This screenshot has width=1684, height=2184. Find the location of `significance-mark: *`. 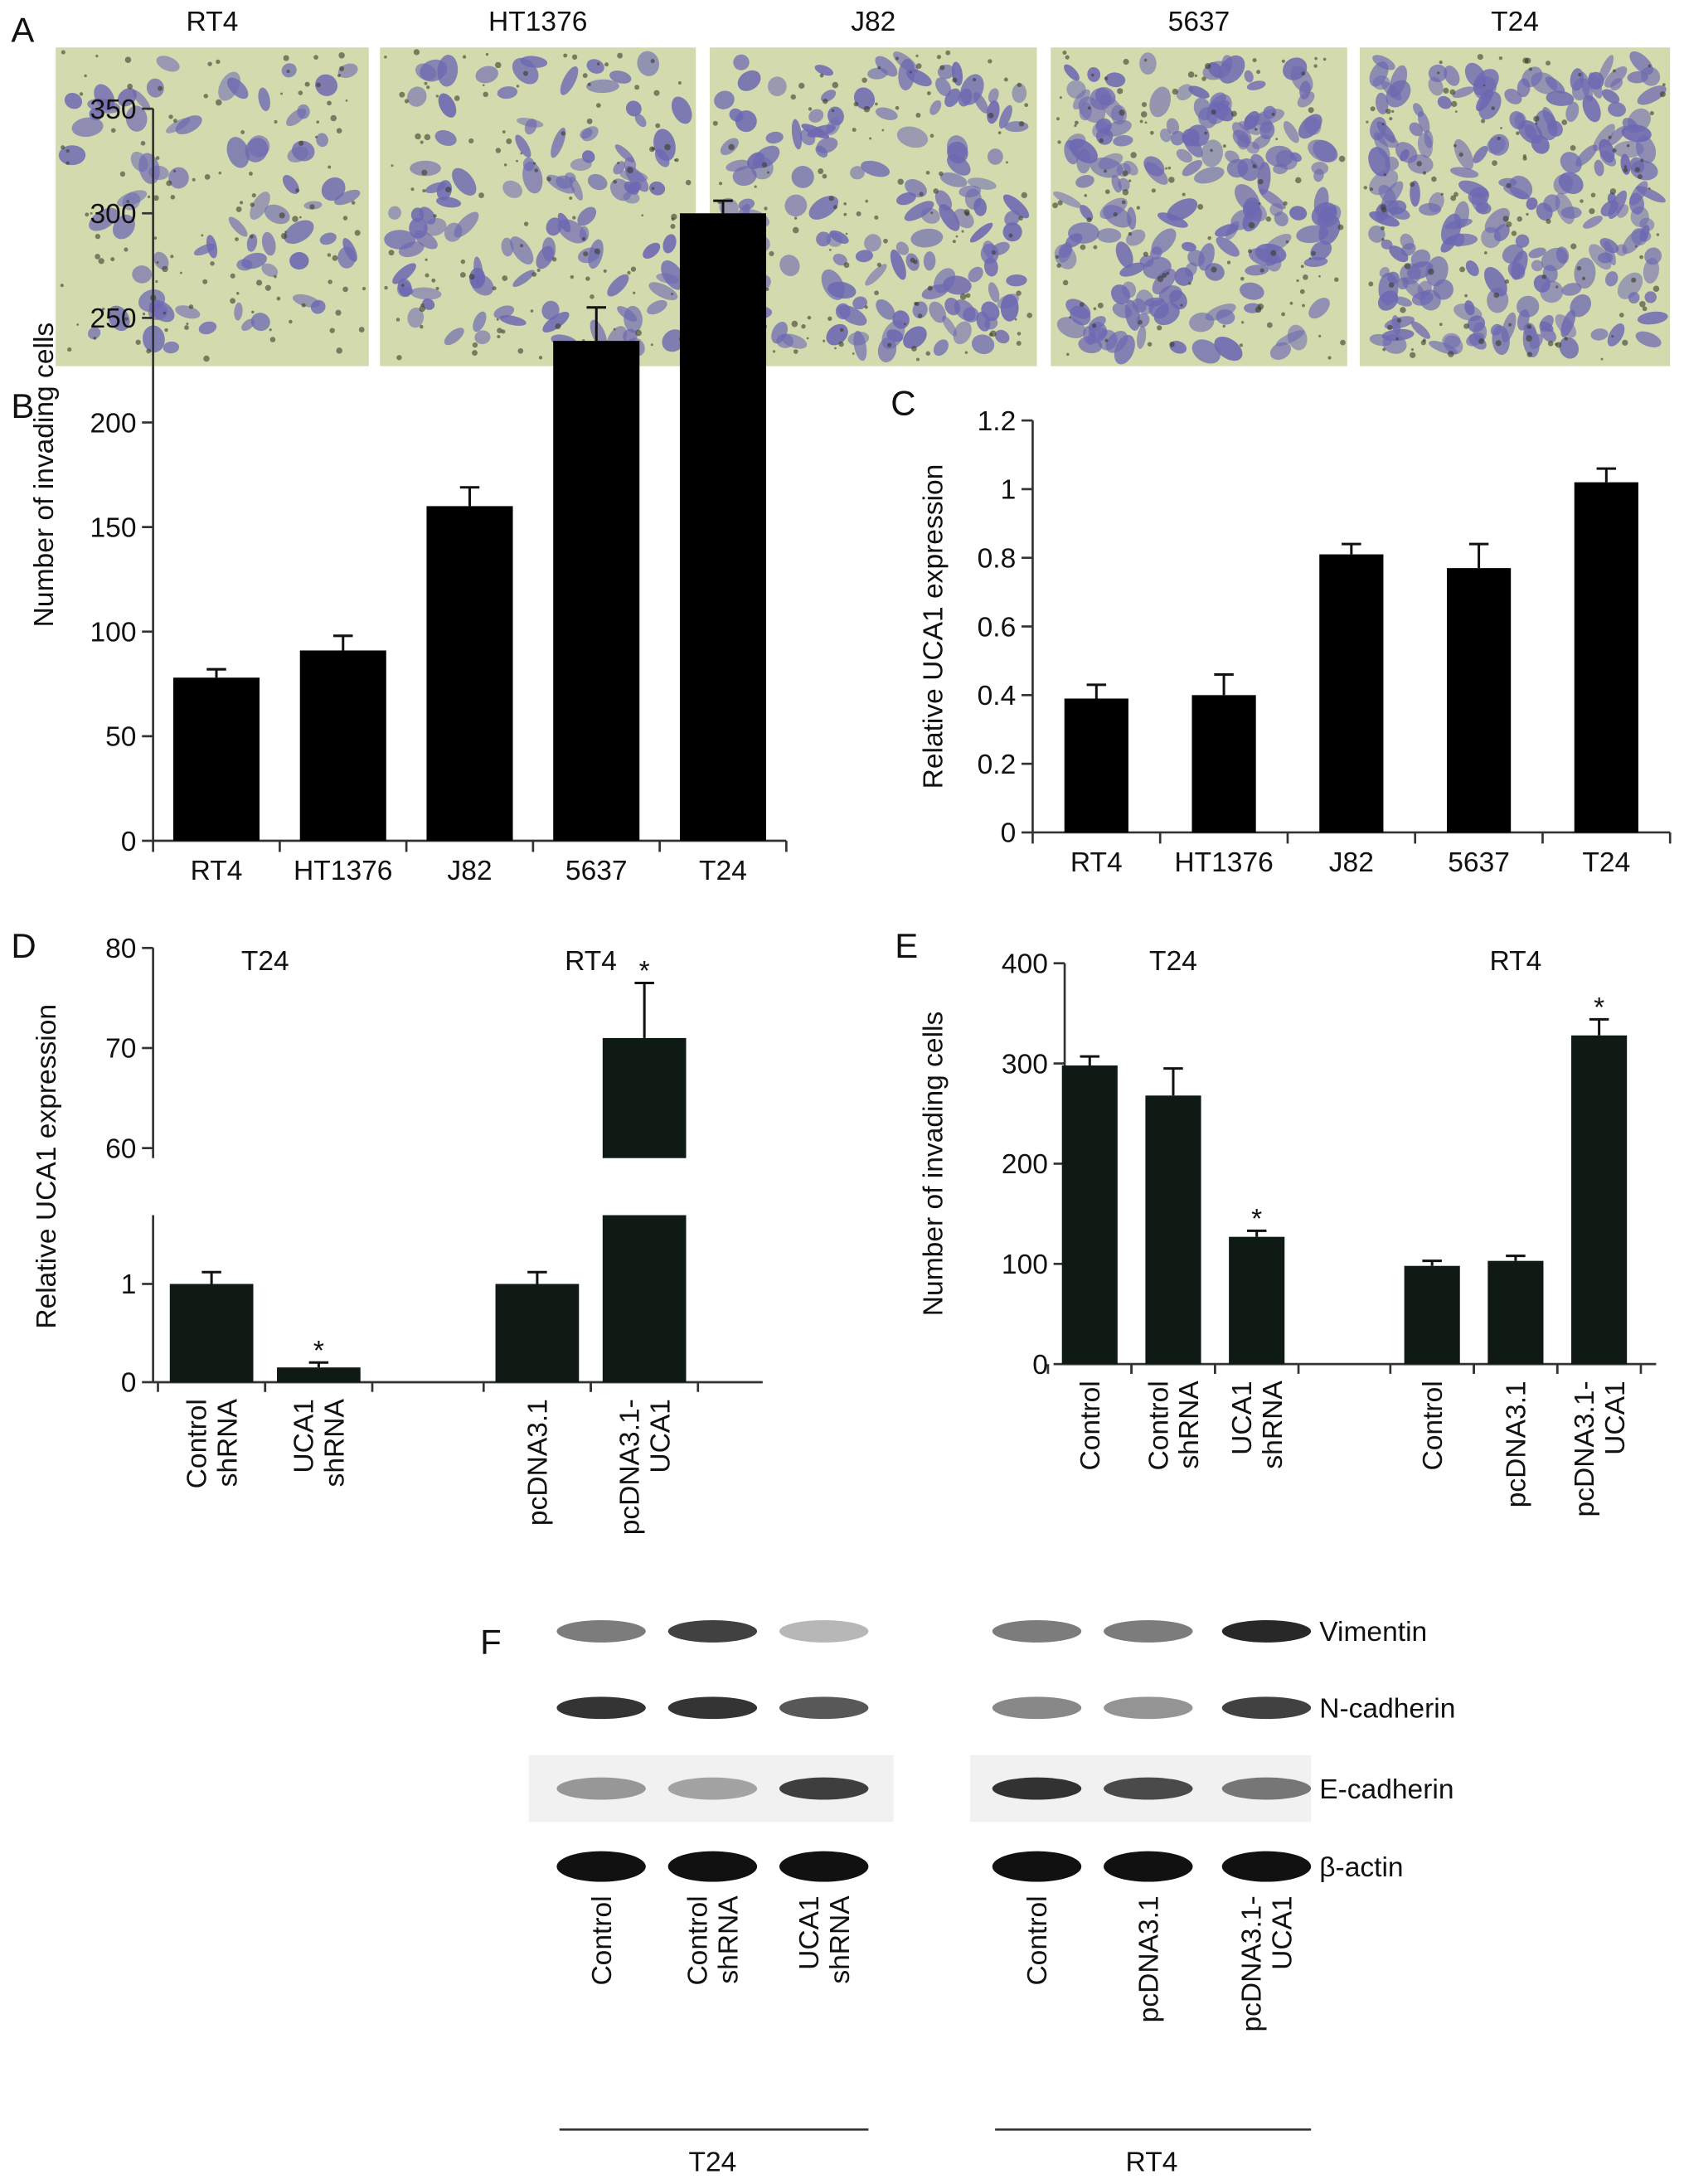

significance-mark: * is located at coordinates (318, 1351).